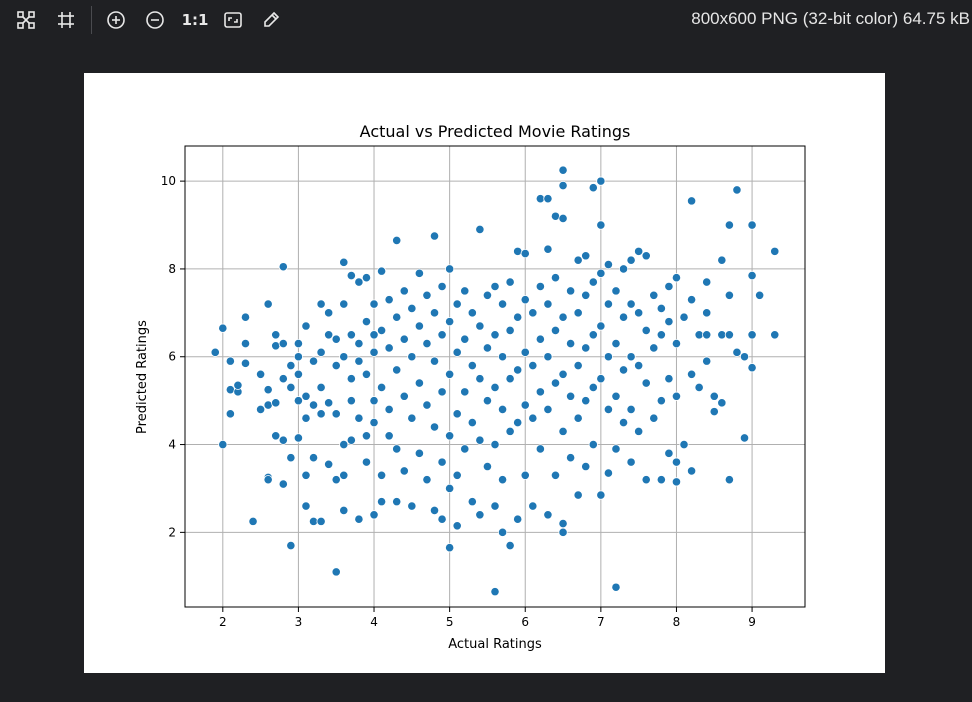  I want to click on actual-size-button: 1:1, so click(195, 20).